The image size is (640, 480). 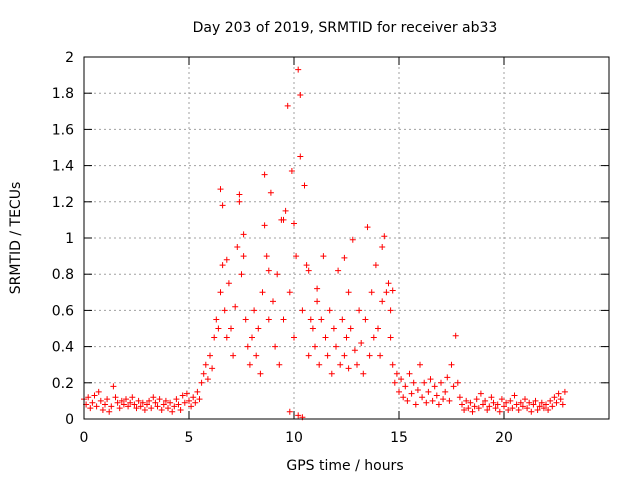 What do you see at coordinates (63, 130) in the screenshot?
I see `y-tick-label: 1.6` at bounding box center [63, 130].